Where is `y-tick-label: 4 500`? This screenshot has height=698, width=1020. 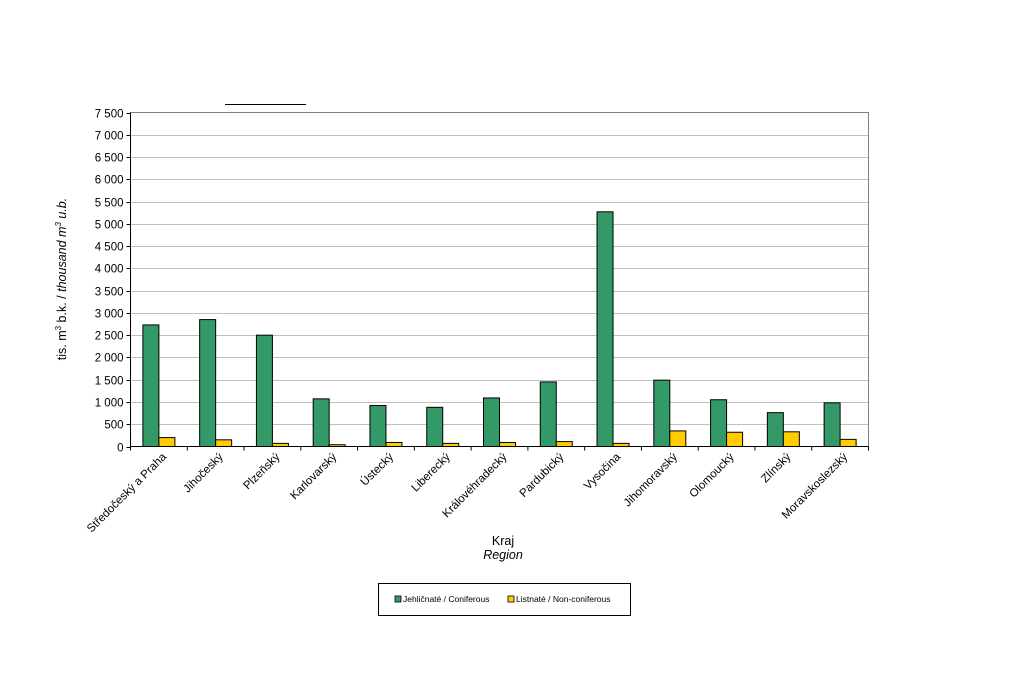
y-tick-label: 4 500 is located at coordinates (109, 248).